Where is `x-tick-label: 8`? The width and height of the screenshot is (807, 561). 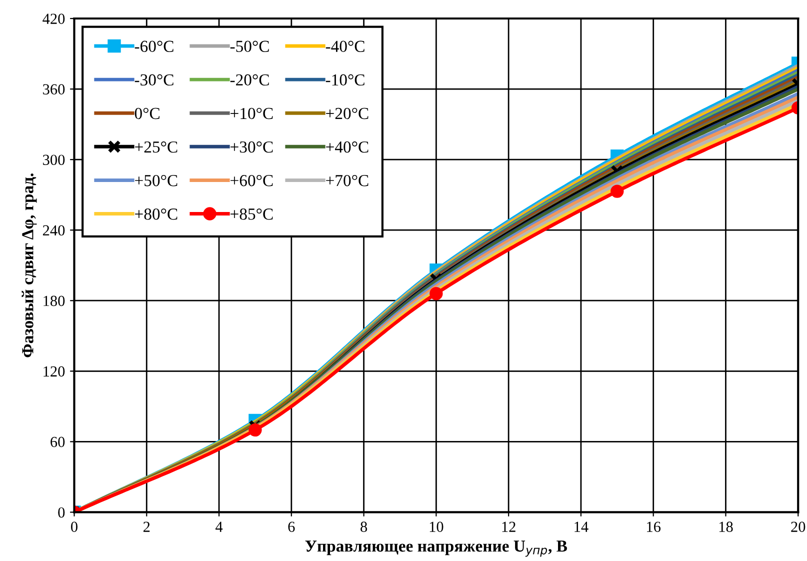
x-tick-label: 8 is located at coordinates (364, 527).